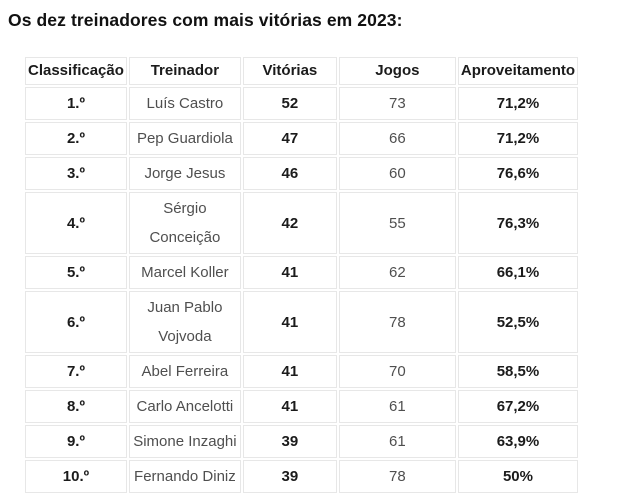 The image size is (640, 495). Describe the element at coordinates (289, 223) in the screenshot. I see `cell-wins: 42` at that location.